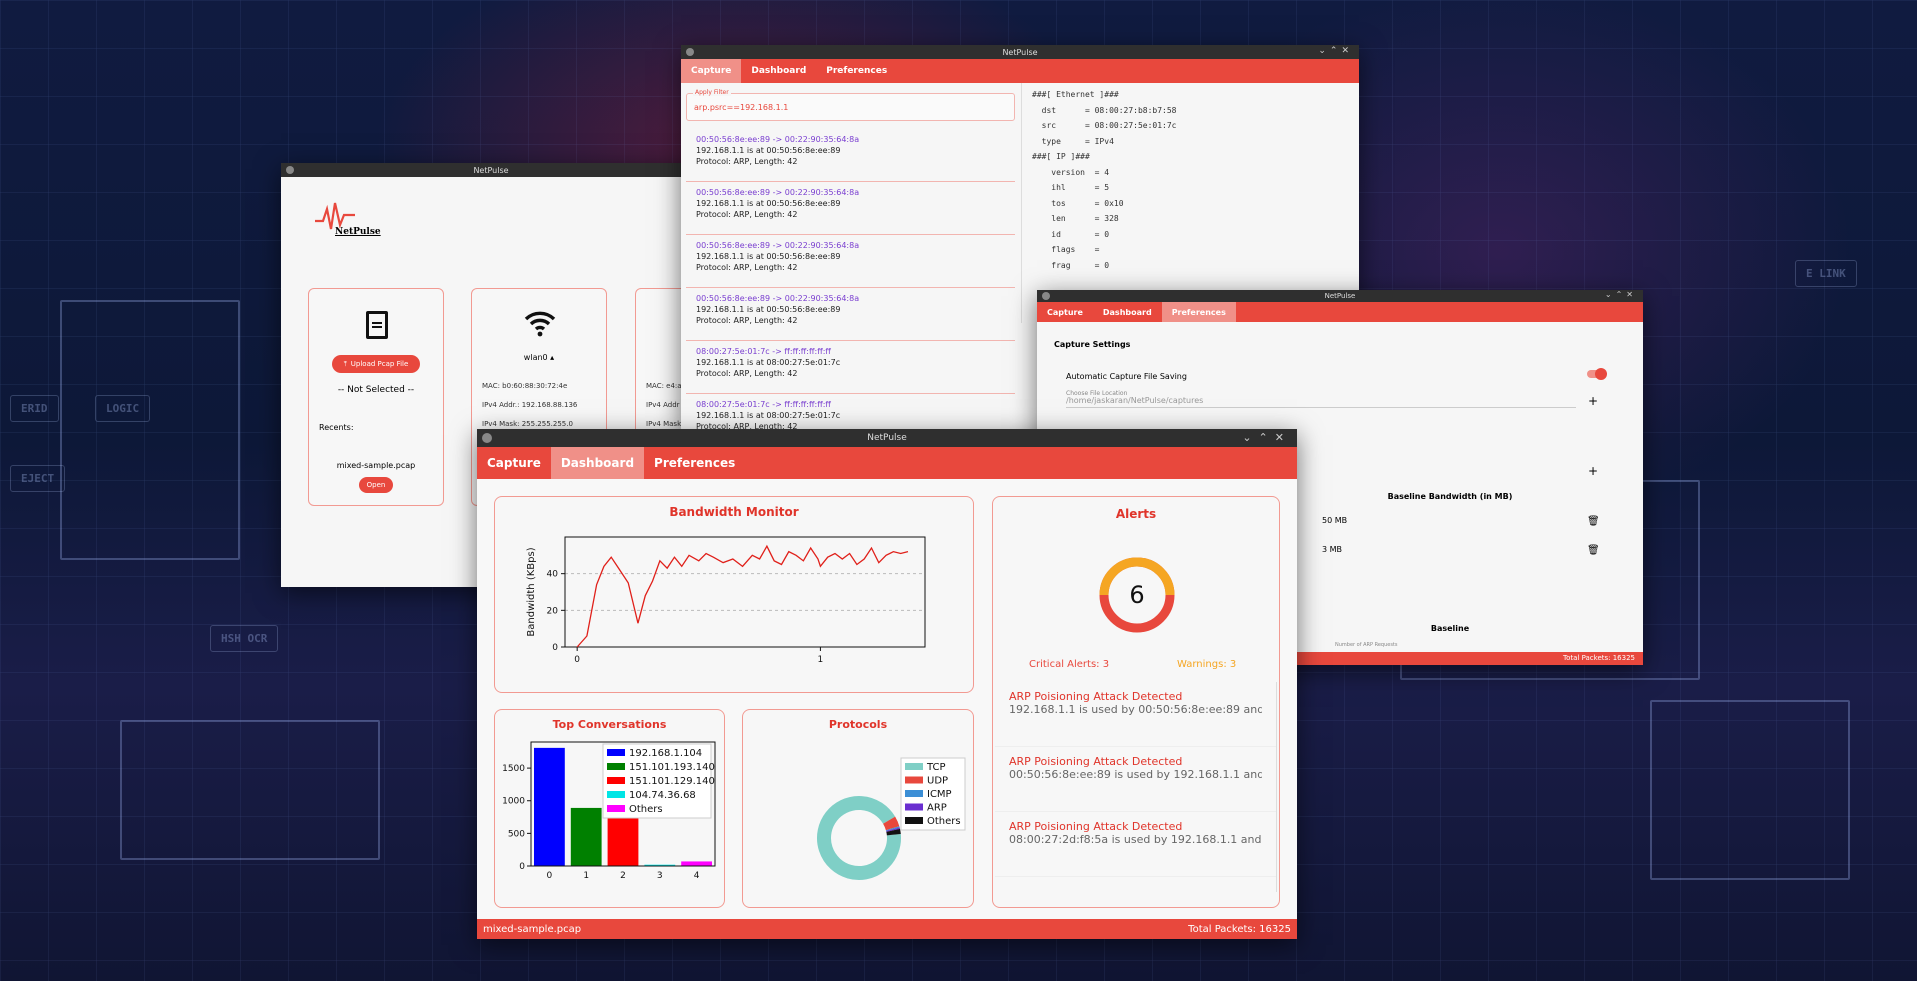  I want to click on open-button: Open, so click(376, 485).